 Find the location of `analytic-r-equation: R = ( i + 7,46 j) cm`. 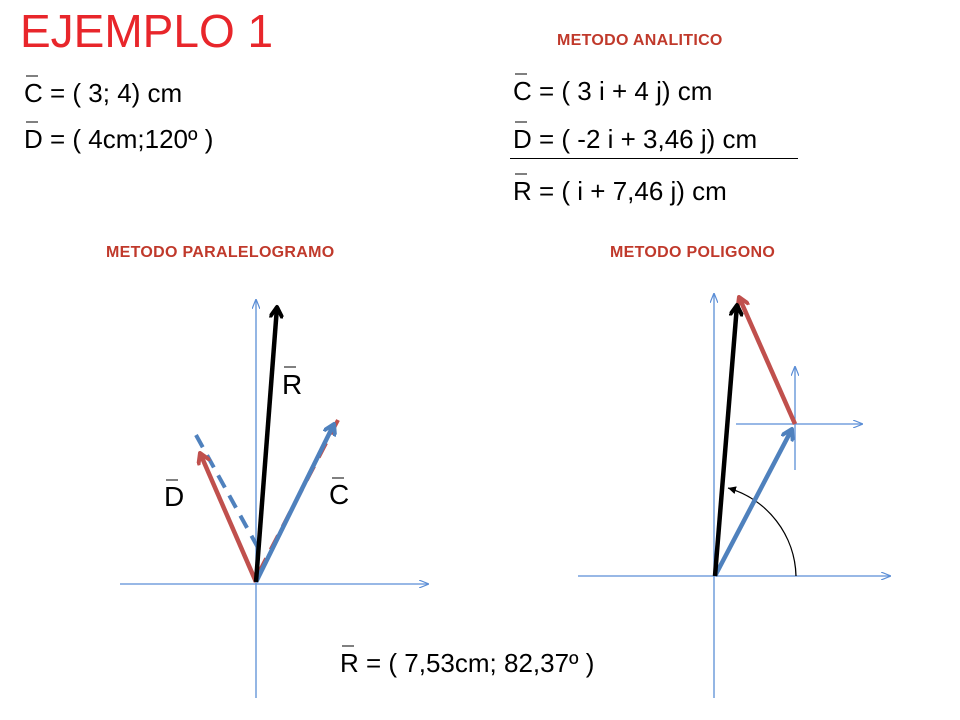

analytic-r-equation: R = ( i + 7,46 j) cm is located at coordinates (620, 191).